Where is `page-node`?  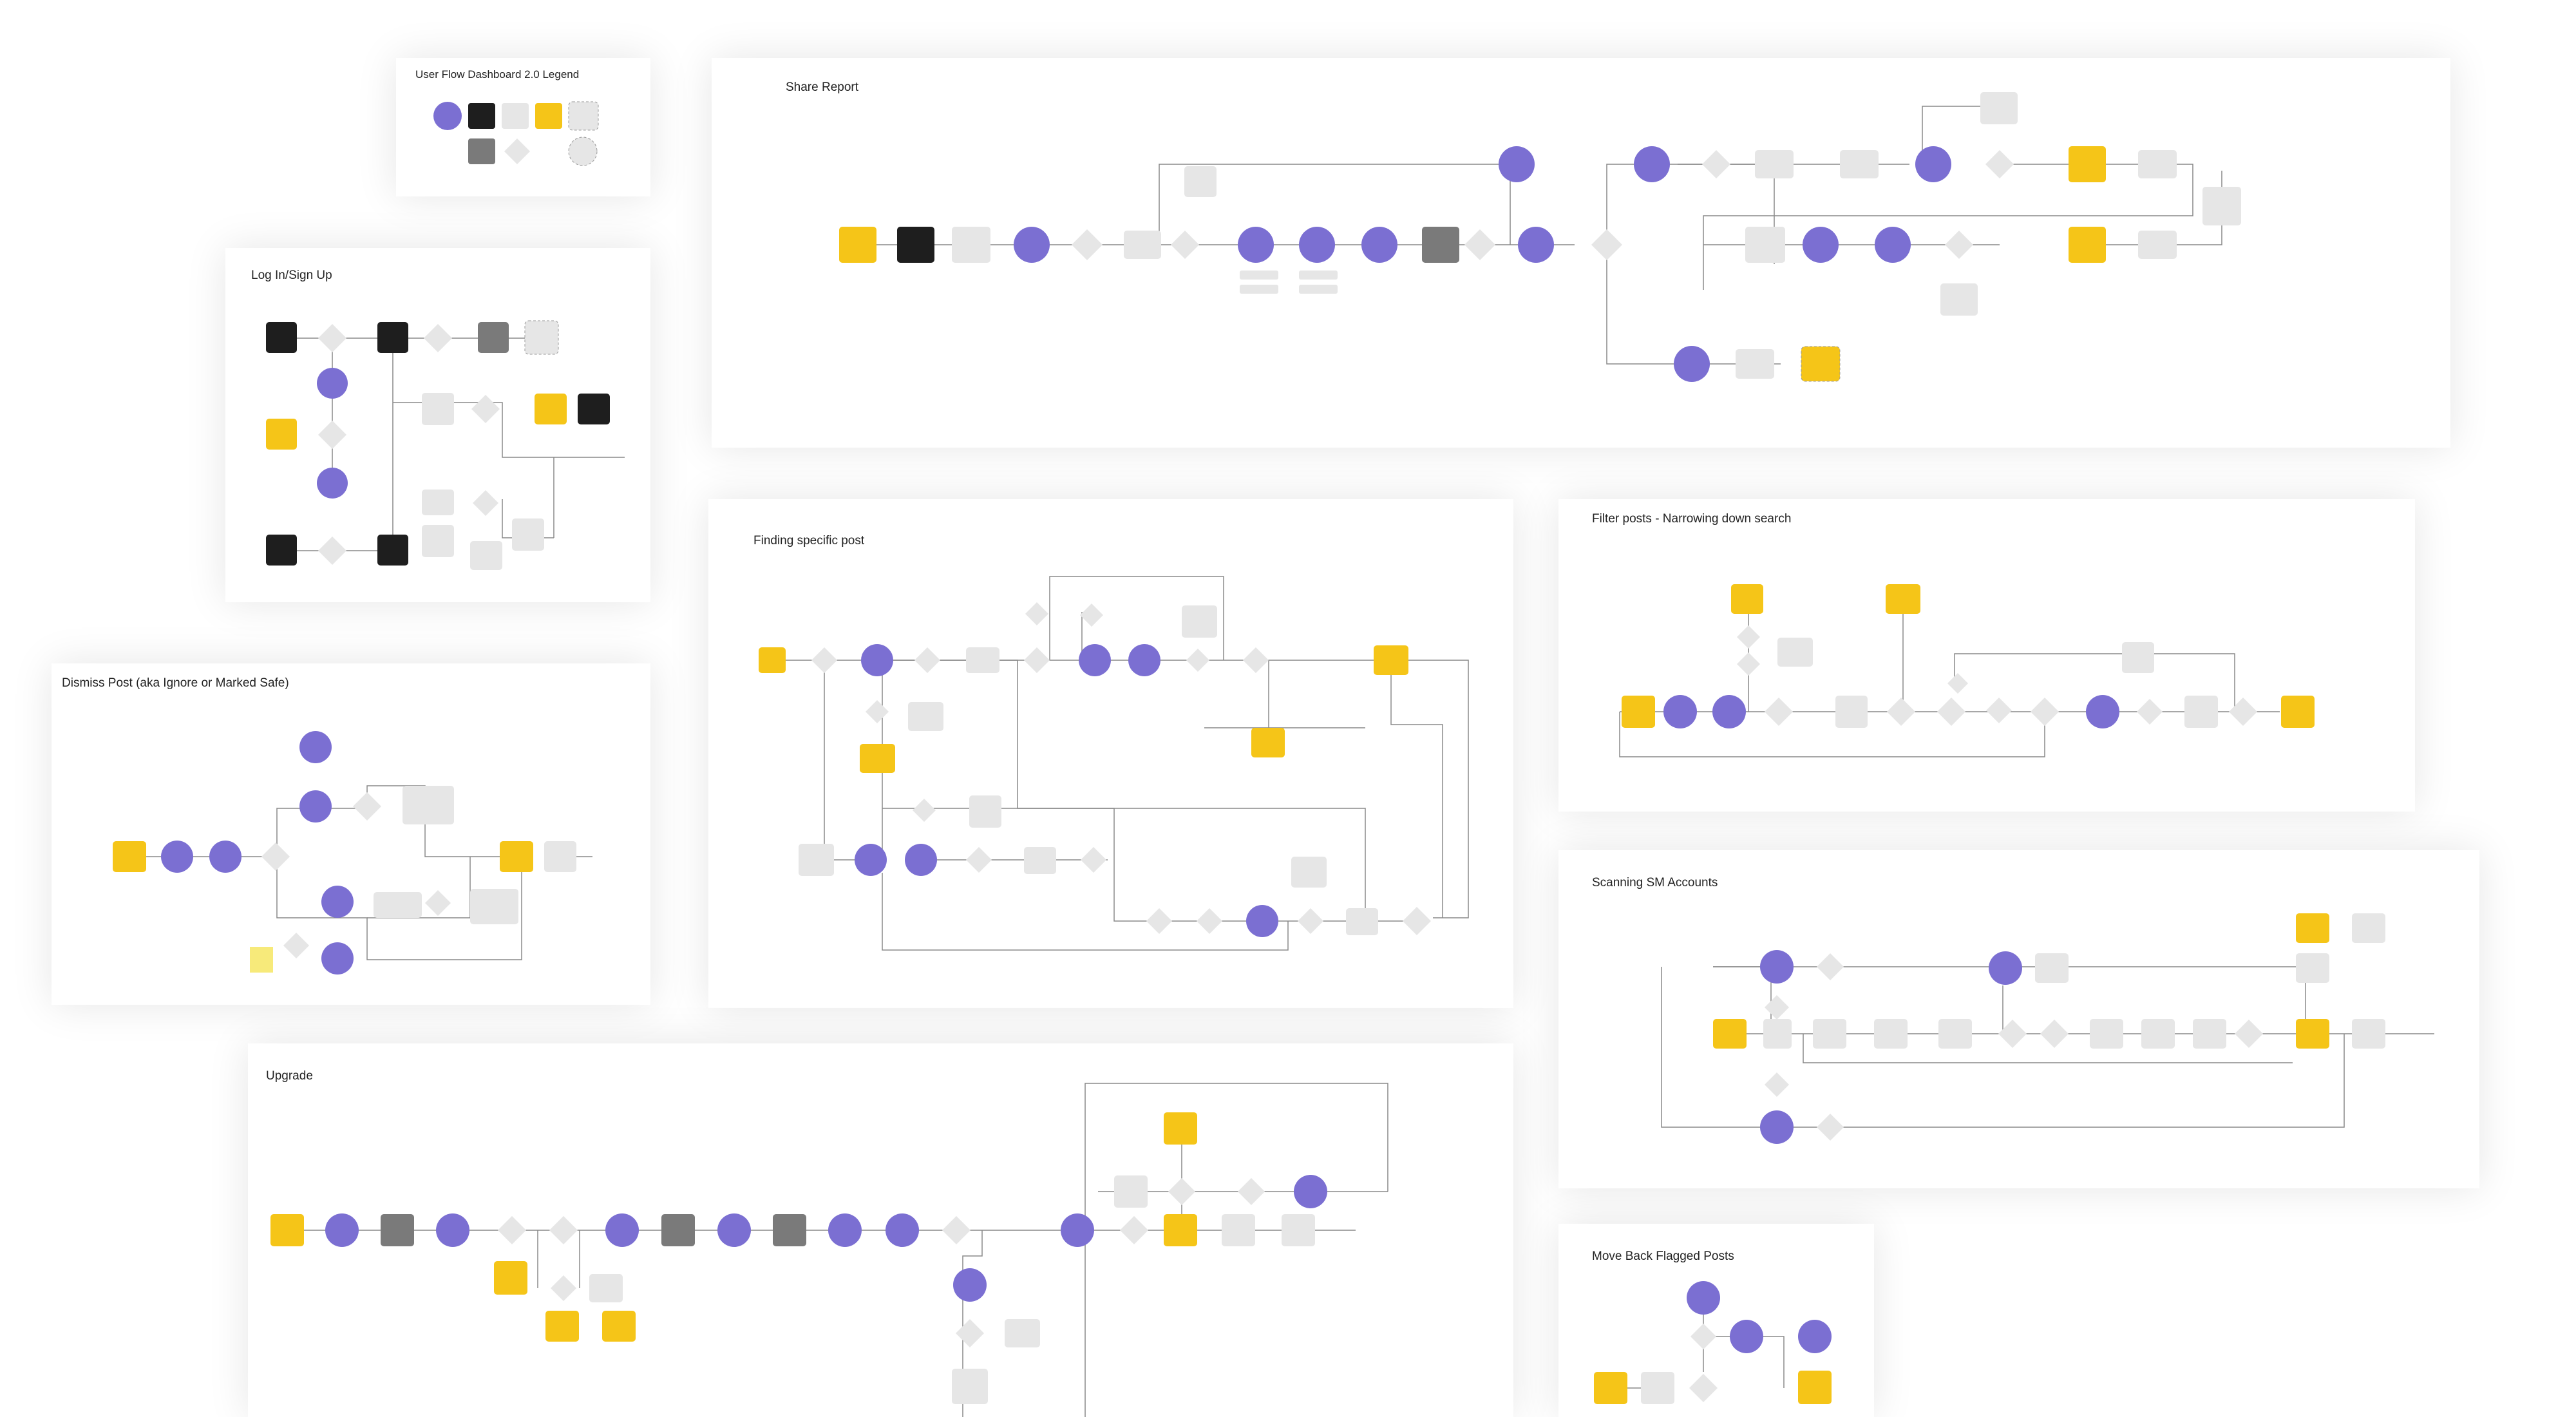
page-node is located at coordinates (915, 245).